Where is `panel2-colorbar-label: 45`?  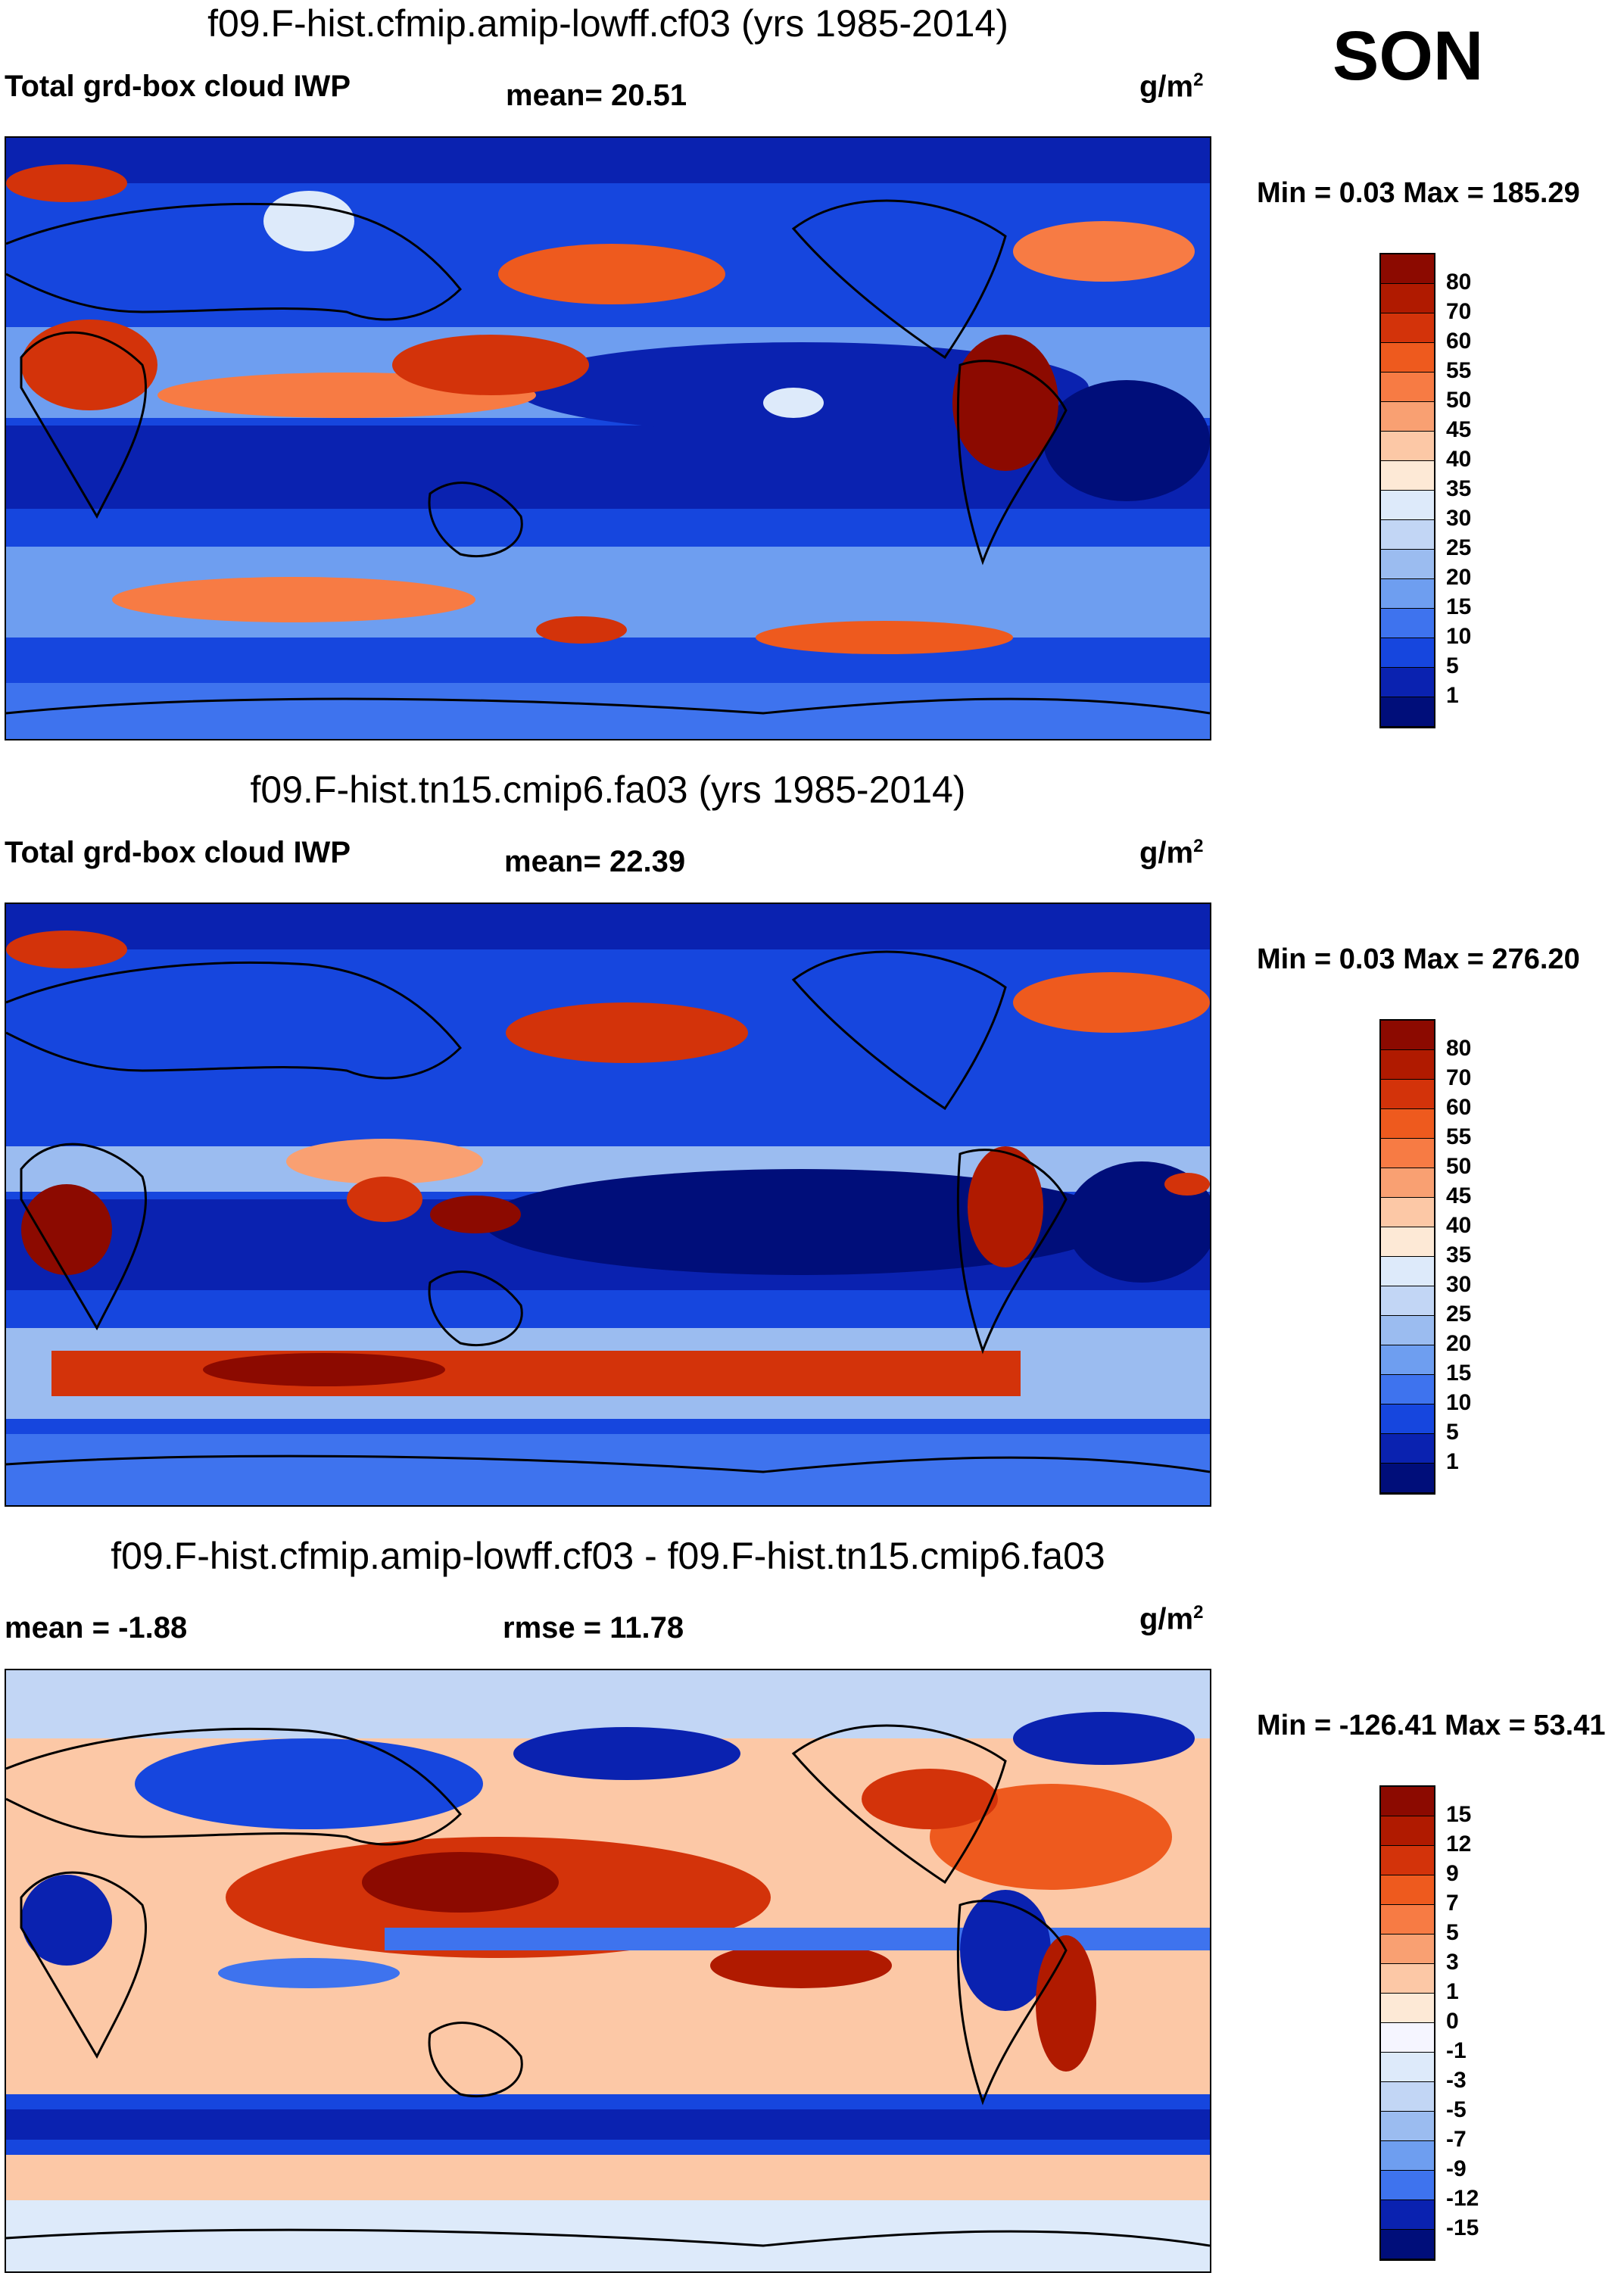
panel2-colorbar-label: 45 is located at coordinates (1459, 1195).